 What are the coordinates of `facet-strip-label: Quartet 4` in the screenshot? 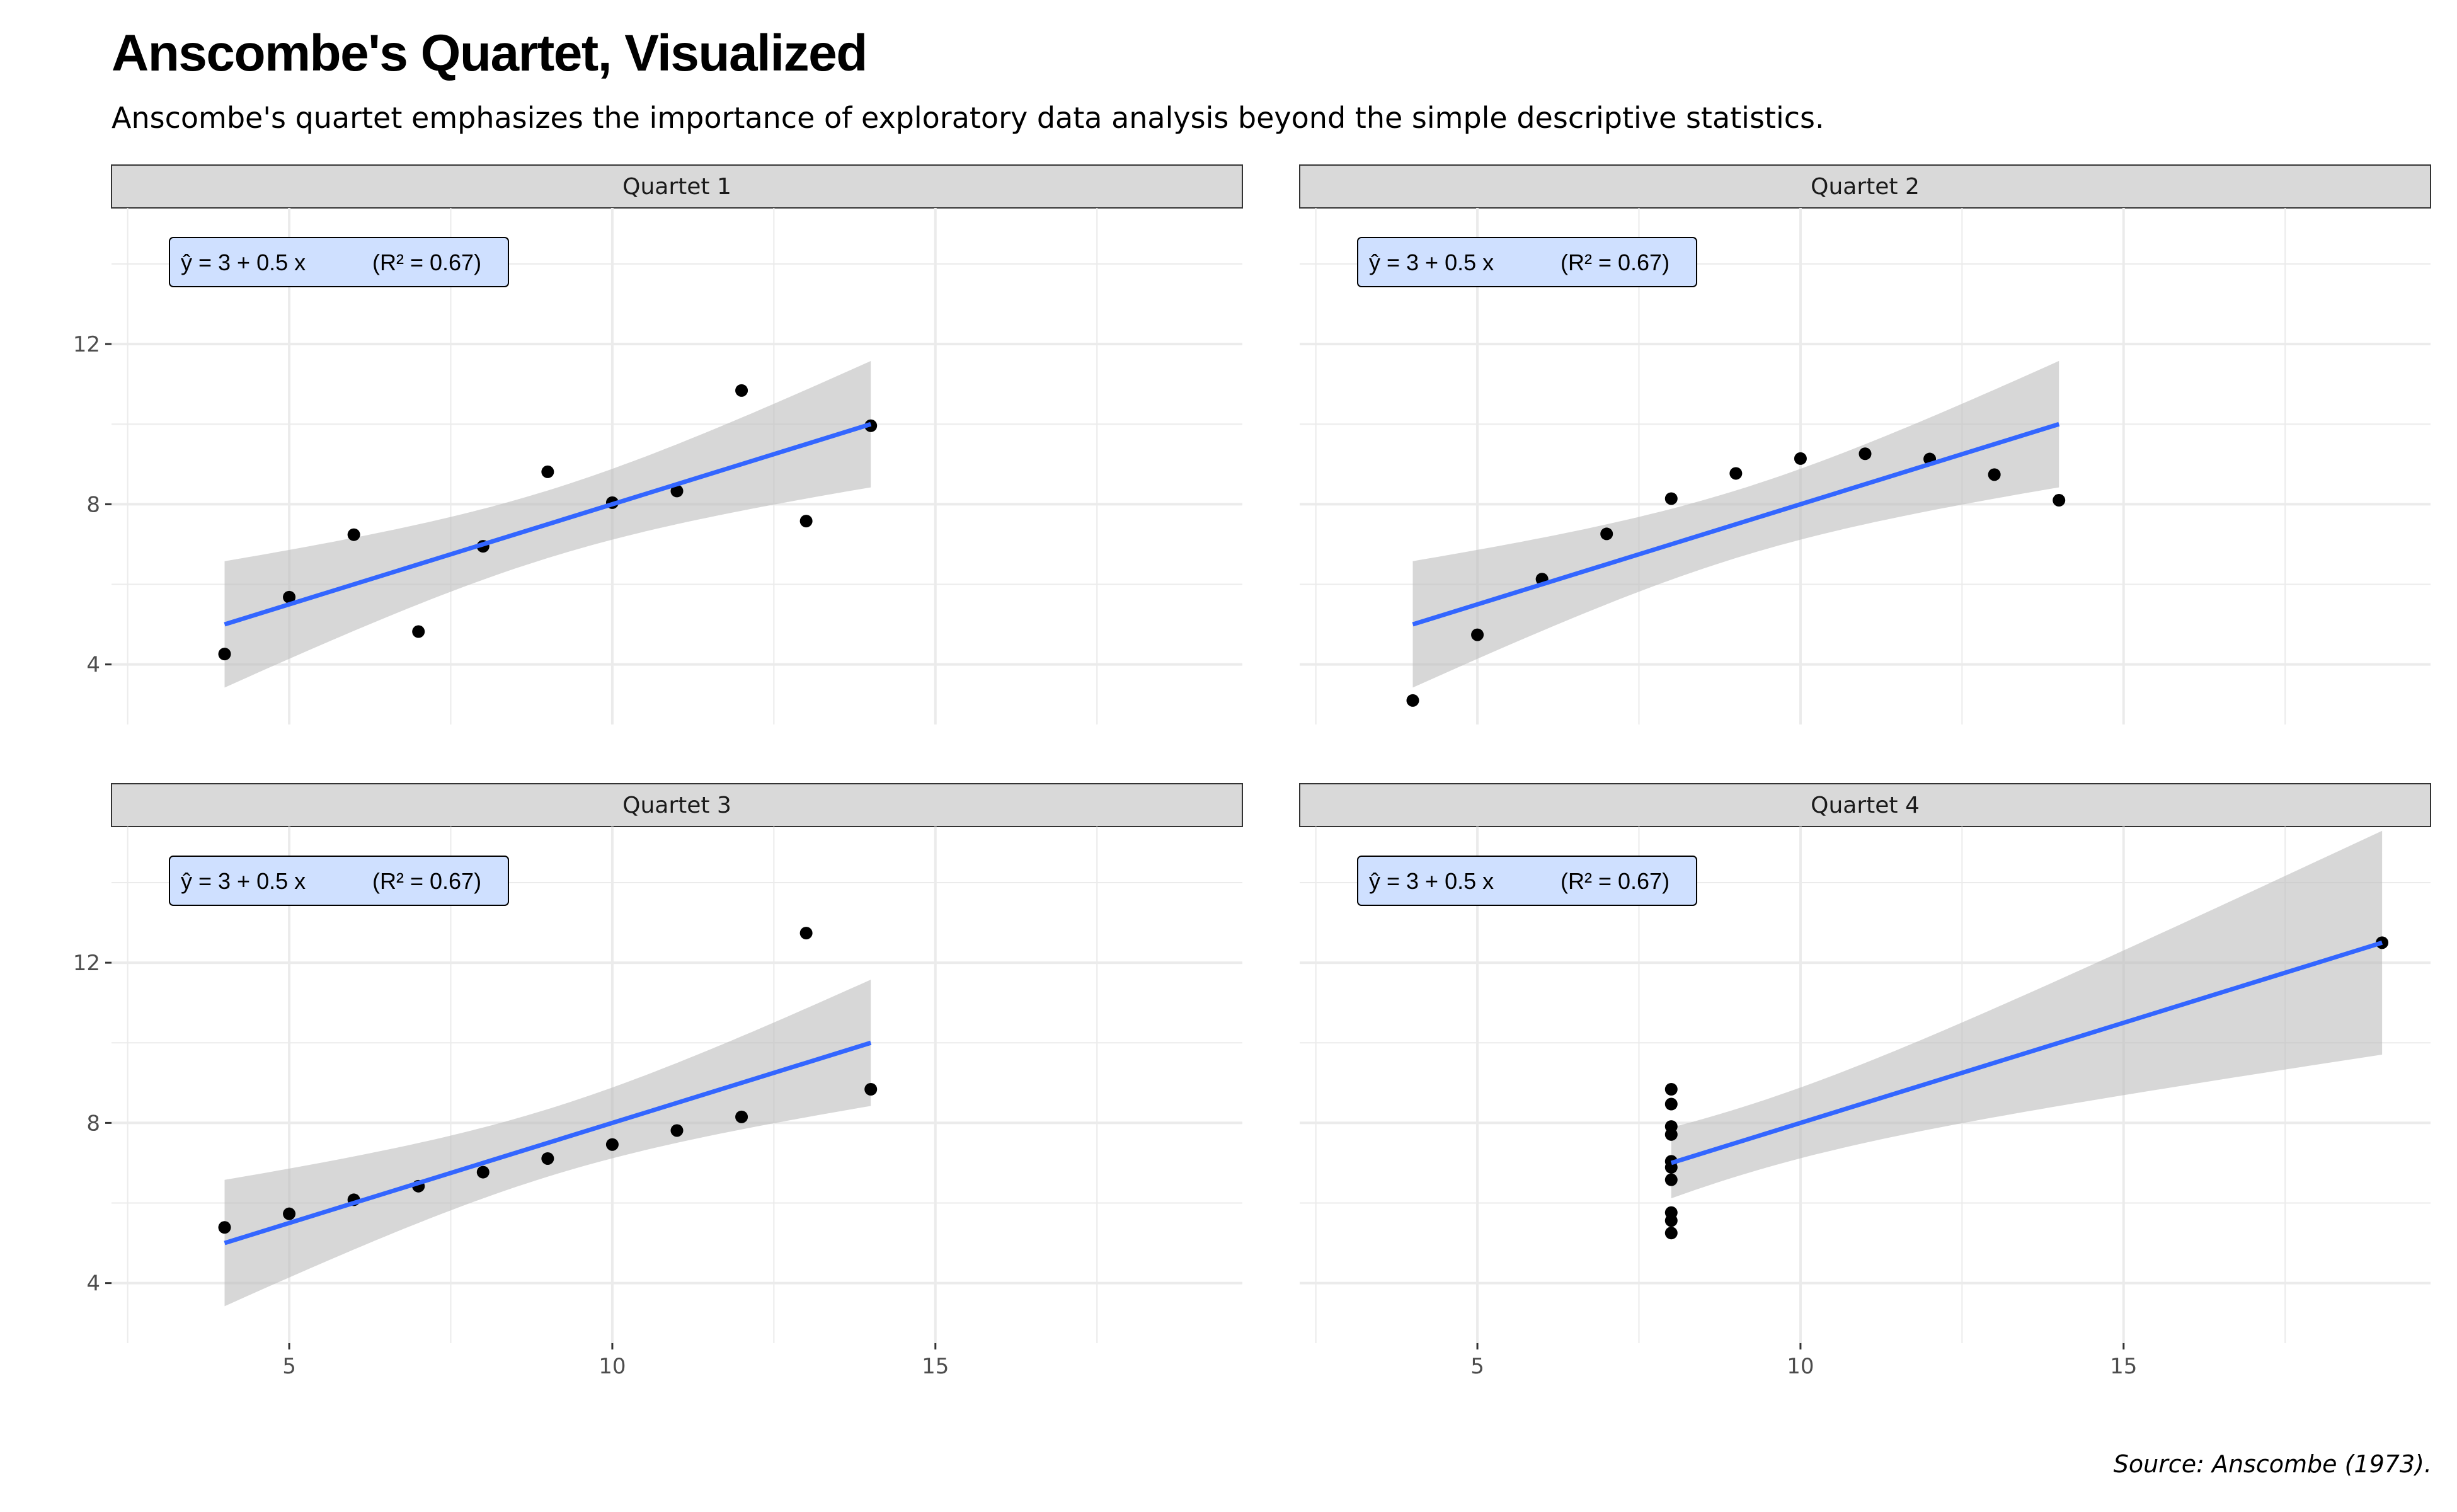 It's located at (1865, 805).